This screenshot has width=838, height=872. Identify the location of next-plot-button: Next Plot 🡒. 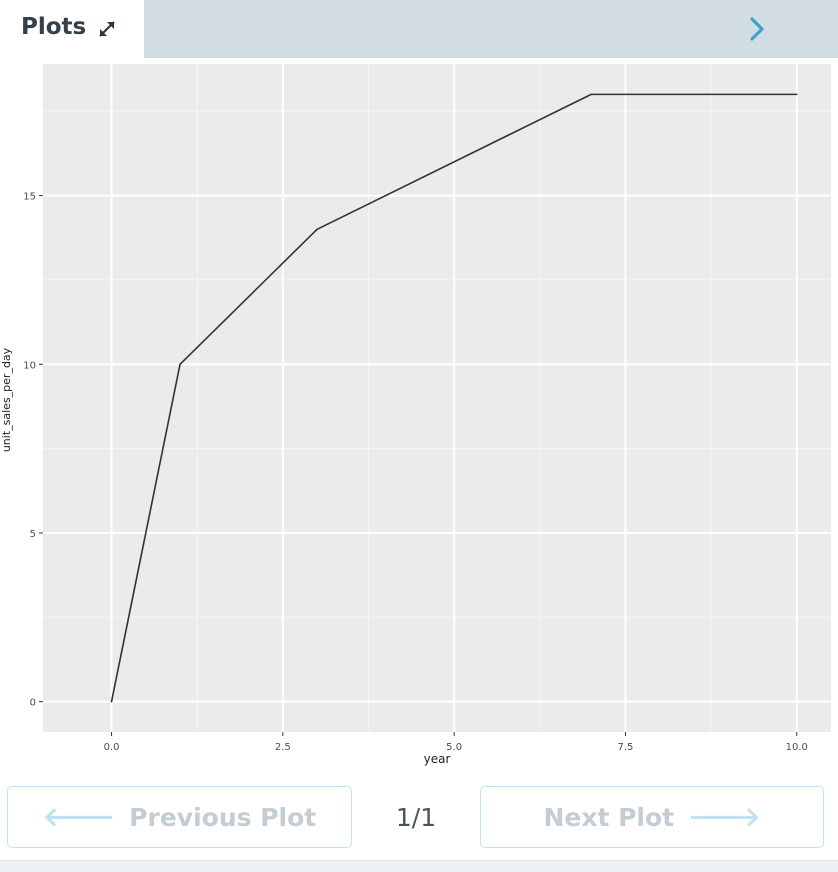
(652, 817).